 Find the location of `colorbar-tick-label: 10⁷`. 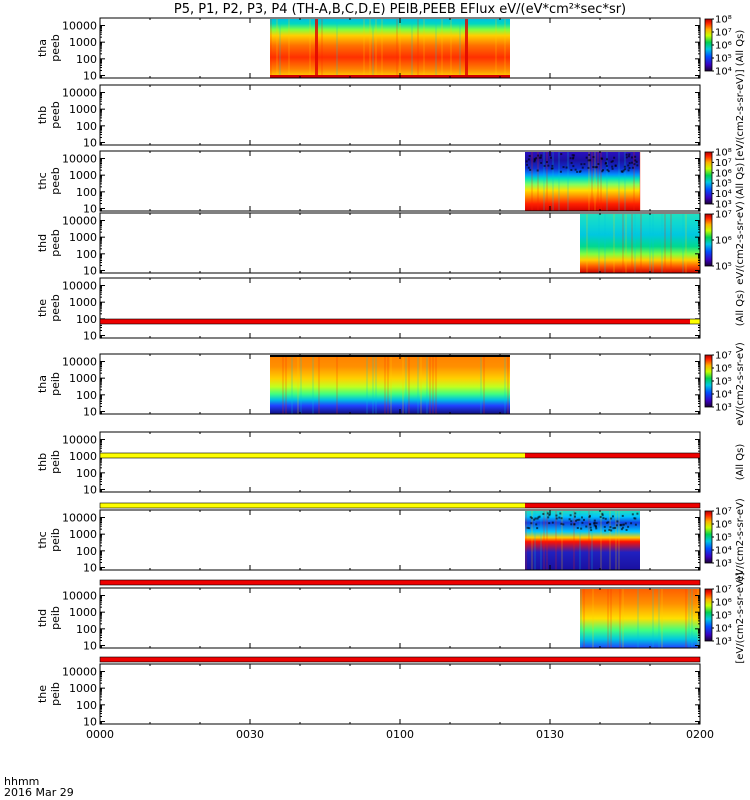

colorbar-tick-label: 10⁷ is located at coordinates (723, 590).